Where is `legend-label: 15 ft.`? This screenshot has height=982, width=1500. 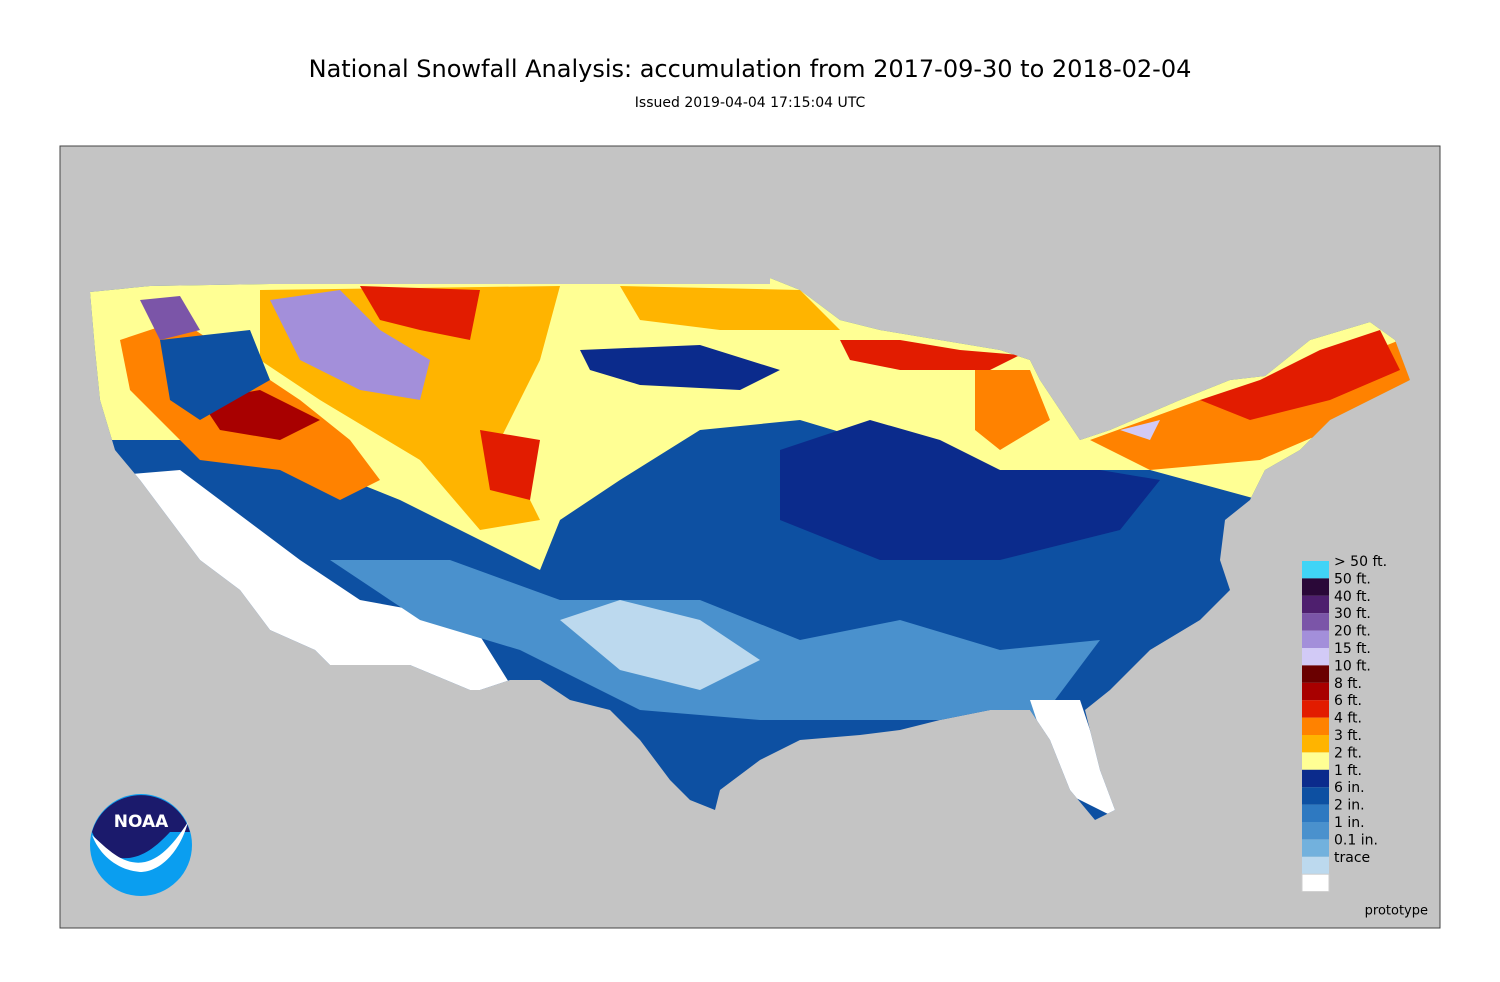
legend-label: 15 ft. is located at coordinates (1352, 649).